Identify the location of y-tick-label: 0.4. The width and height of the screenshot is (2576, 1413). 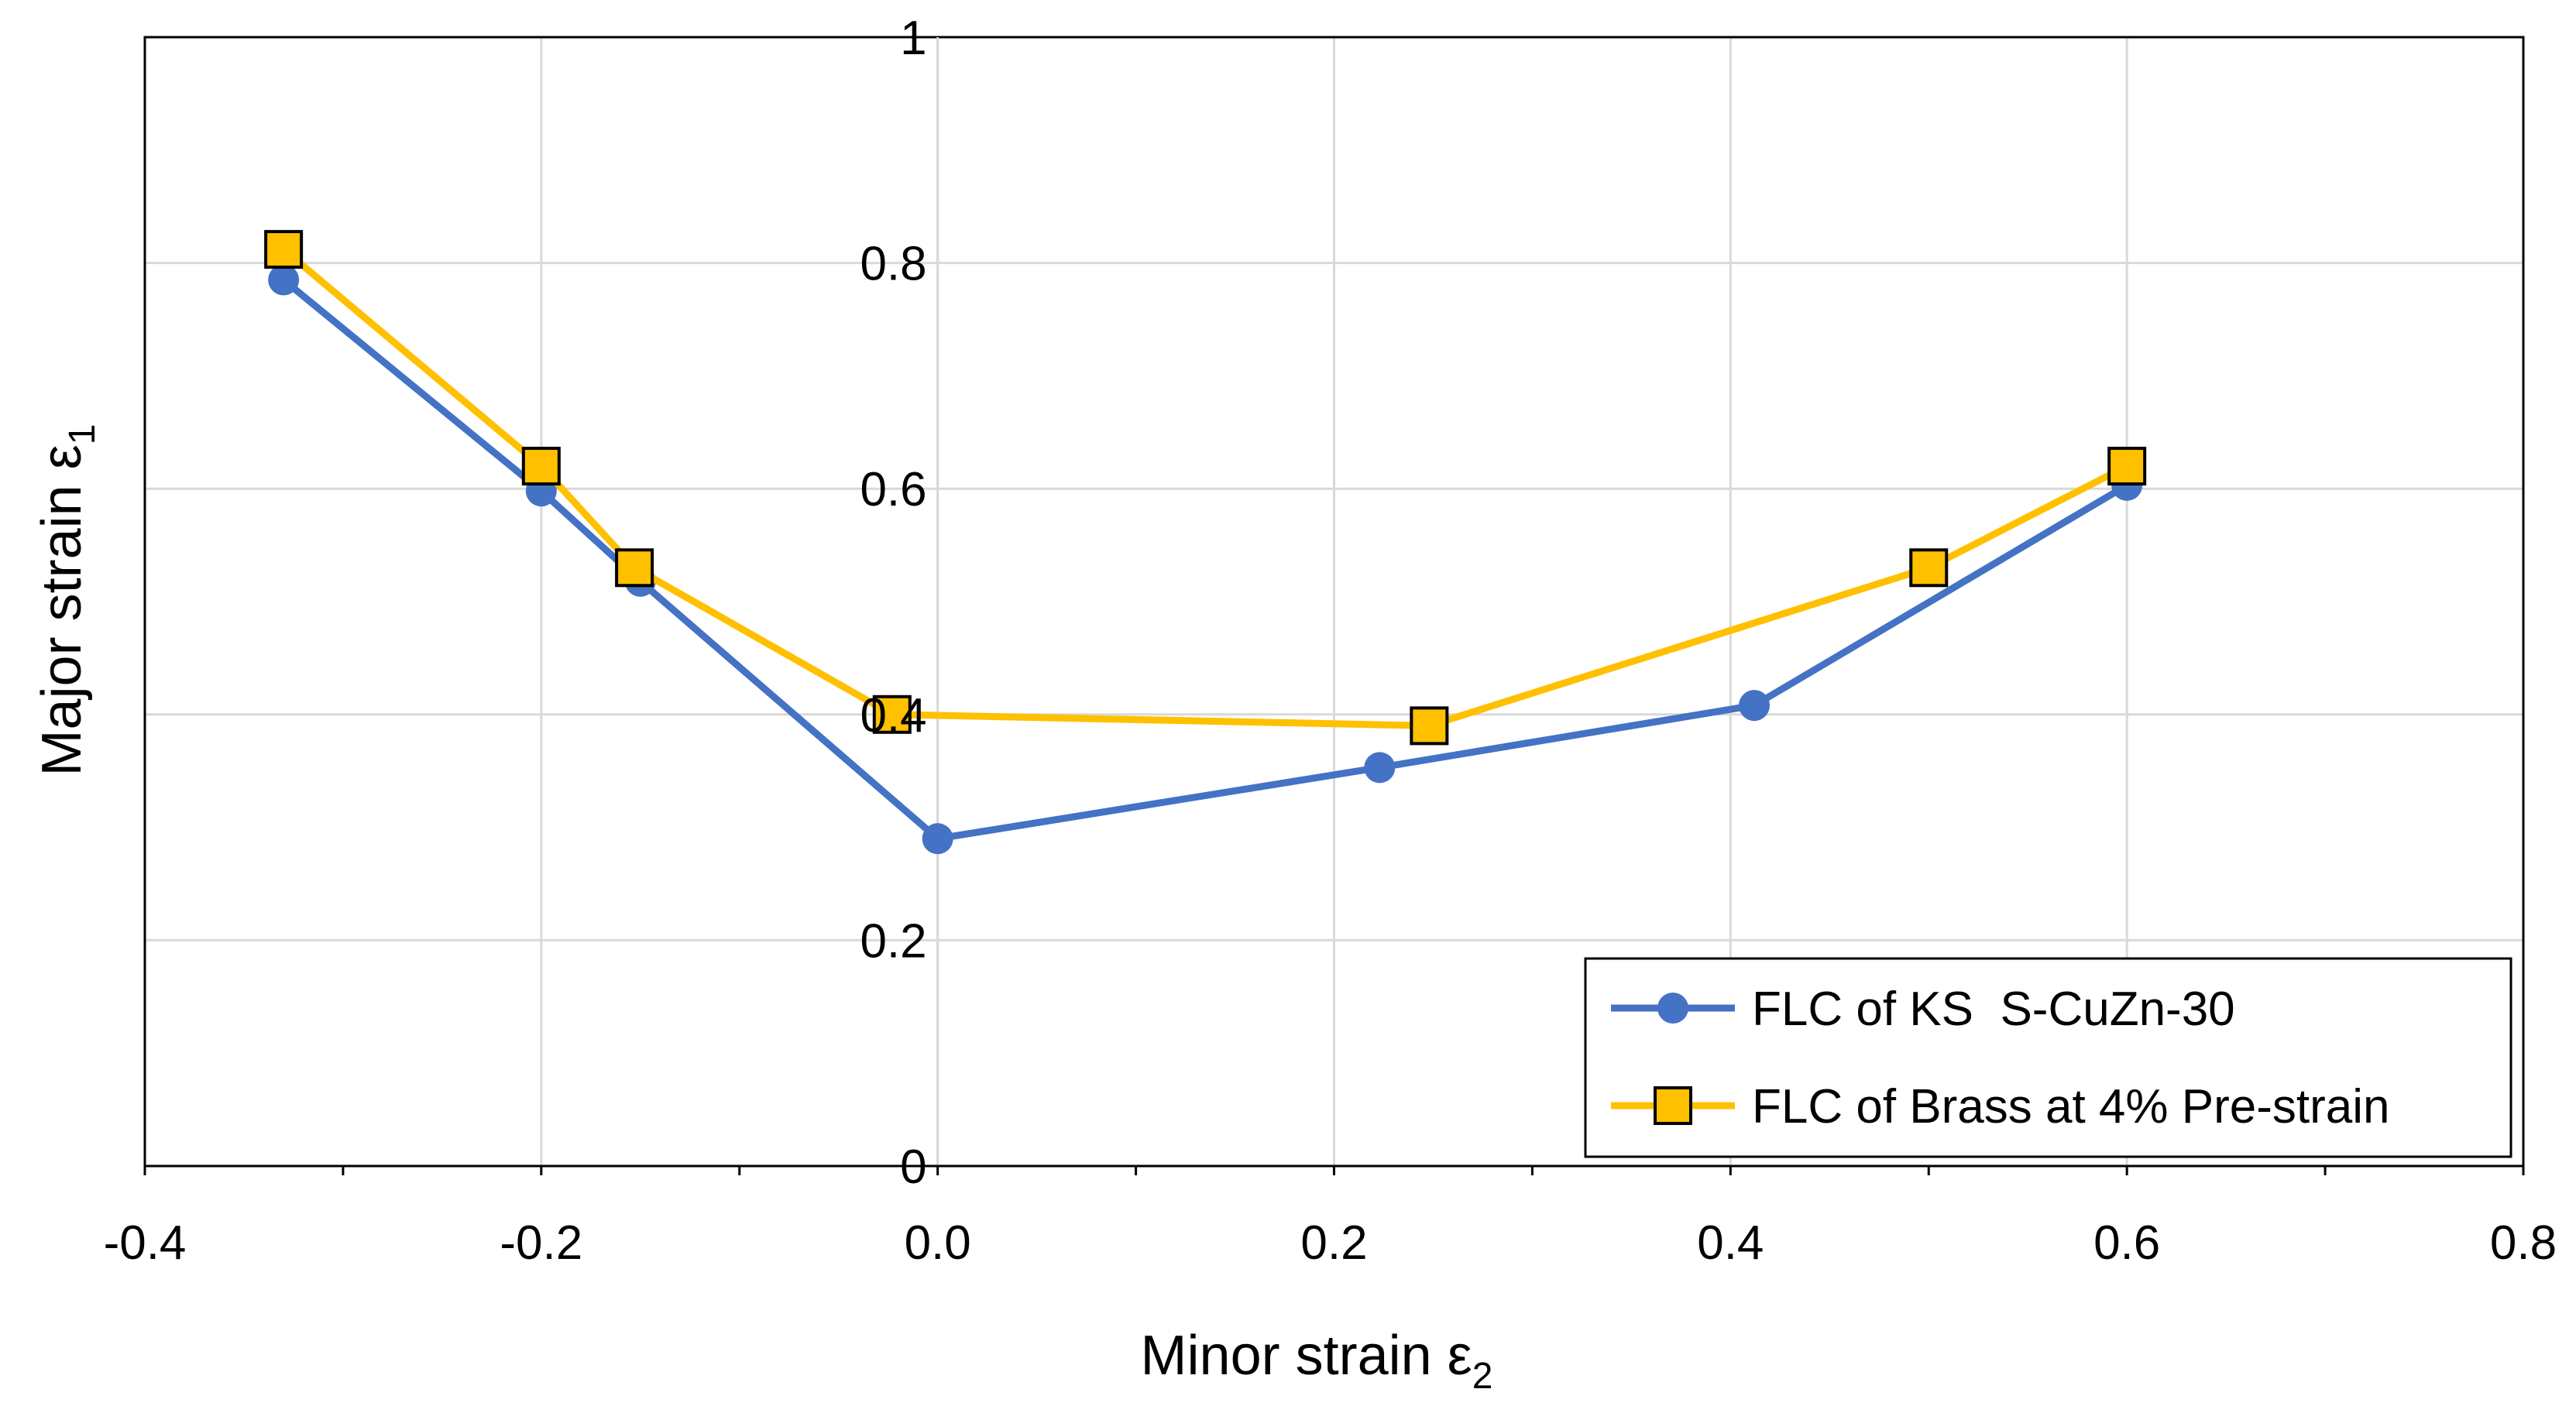
(893, 716).